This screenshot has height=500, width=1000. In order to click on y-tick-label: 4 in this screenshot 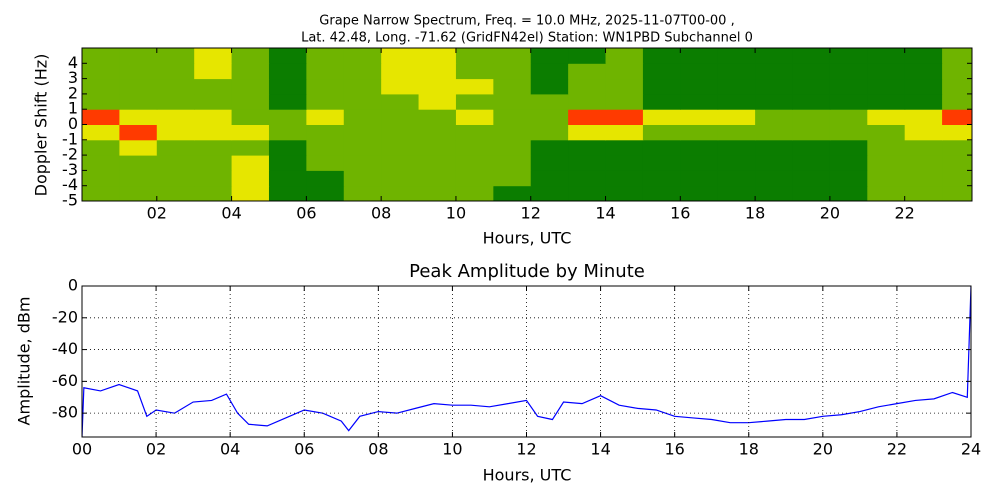, I will do `click(73, 62)`.